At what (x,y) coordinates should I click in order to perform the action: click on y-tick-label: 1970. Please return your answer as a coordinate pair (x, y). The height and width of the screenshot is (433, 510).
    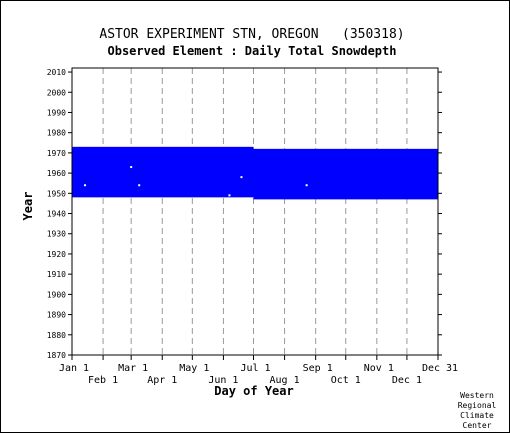
    Looking at the image, I should click on (56, 153).